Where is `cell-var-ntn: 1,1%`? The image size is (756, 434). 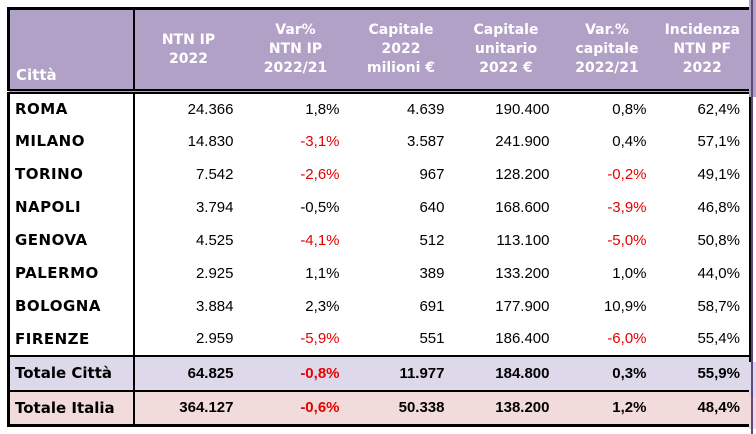 cell-var-ntn: 1,1% is located at coordinates (322, 273).